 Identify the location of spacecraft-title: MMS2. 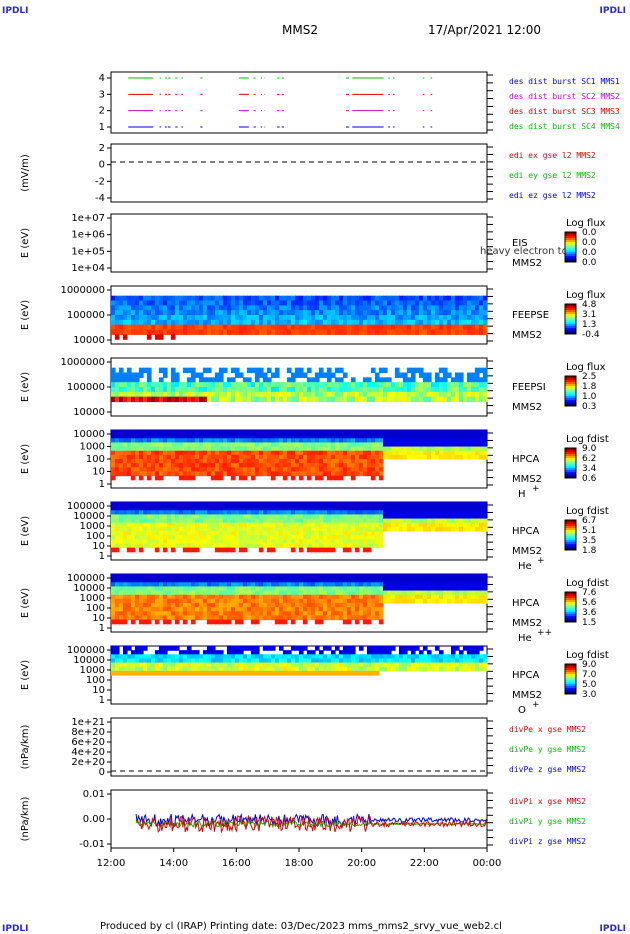
(300, 30).